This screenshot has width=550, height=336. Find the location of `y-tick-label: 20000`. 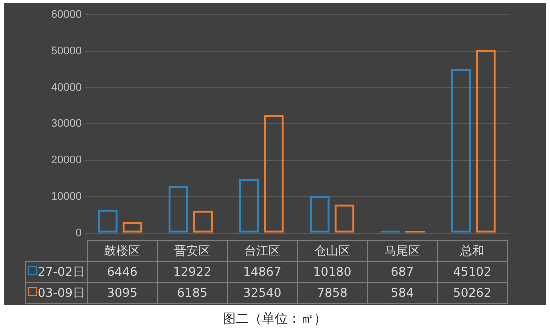

y-tick-label: 20000 is located at coordinates (66, 160).